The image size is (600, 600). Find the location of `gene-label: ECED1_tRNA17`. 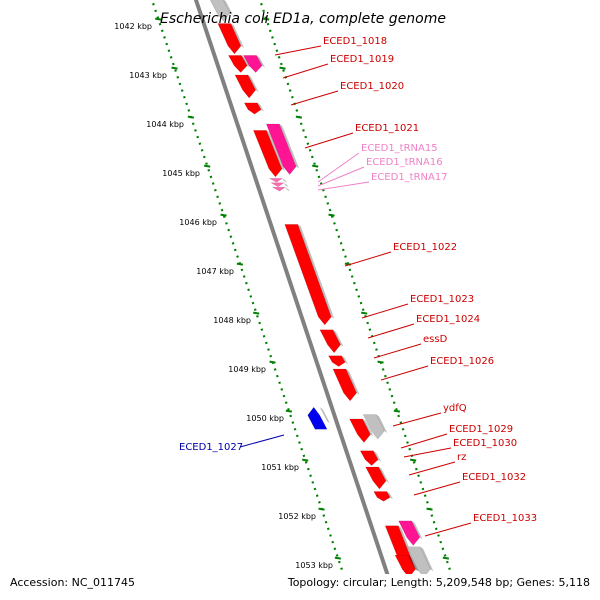

gene-label: ECED1_tRNA17 is located at coordinates (409, 177).